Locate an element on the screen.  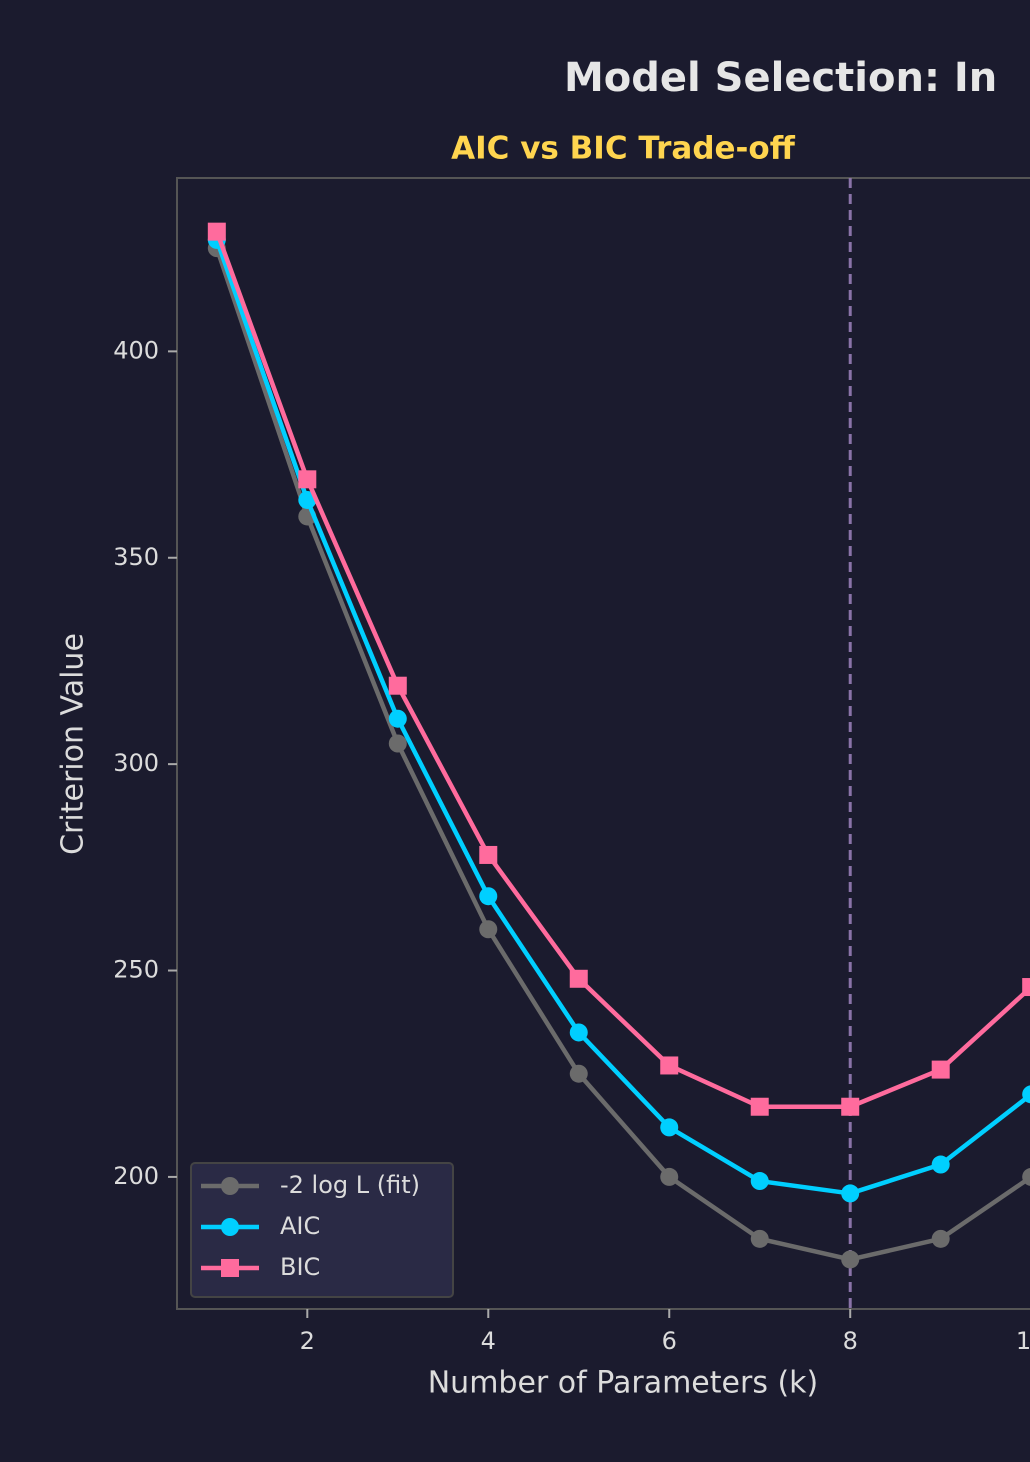
y-tick-label: 200 is located at coordinates (136, 1176).